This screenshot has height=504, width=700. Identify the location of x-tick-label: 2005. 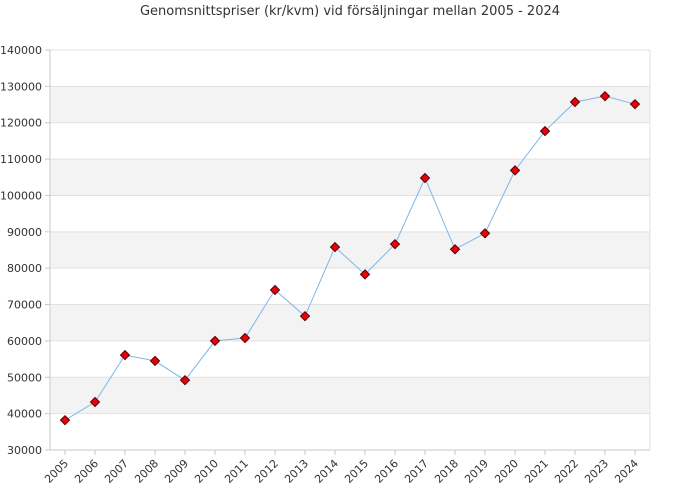
(56, 471).